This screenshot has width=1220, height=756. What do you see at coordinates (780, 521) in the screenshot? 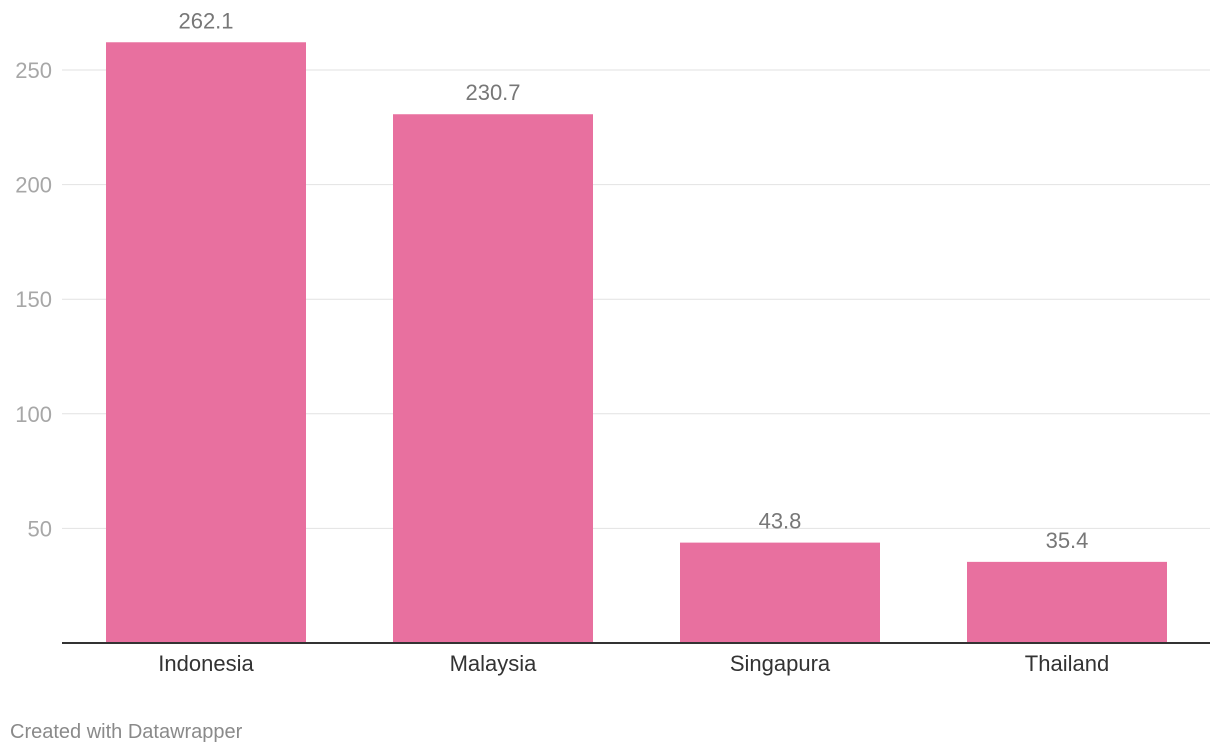
I see `value-label-singapura: 43.8` at bounding box center [780, 521].